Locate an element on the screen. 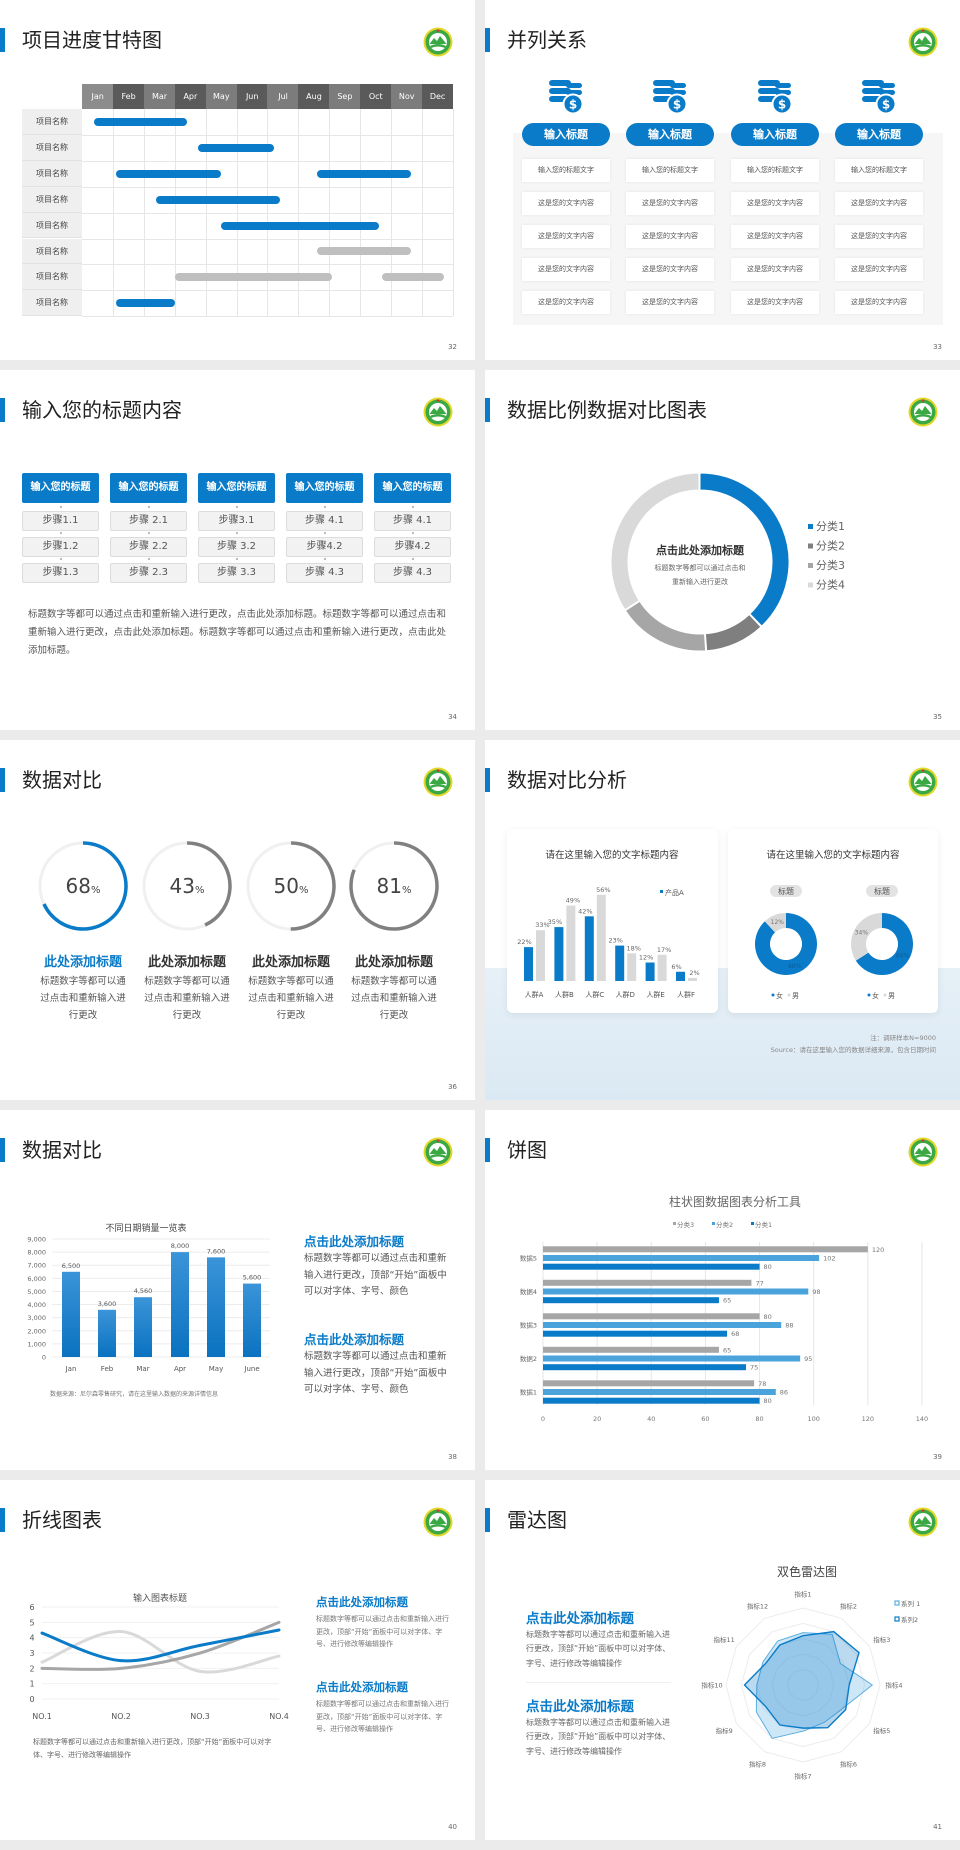  step-box: 步骤1.2 is located at coordinates (60, 547).